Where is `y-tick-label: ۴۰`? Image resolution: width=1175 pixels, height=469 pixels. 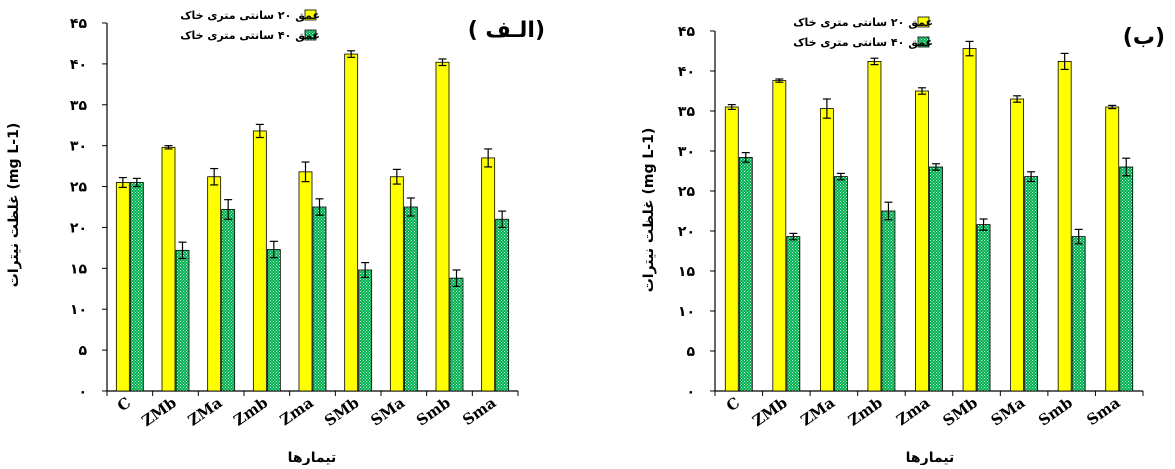 y-tick-label: ۴۰ is located at coordinates (78, 65).